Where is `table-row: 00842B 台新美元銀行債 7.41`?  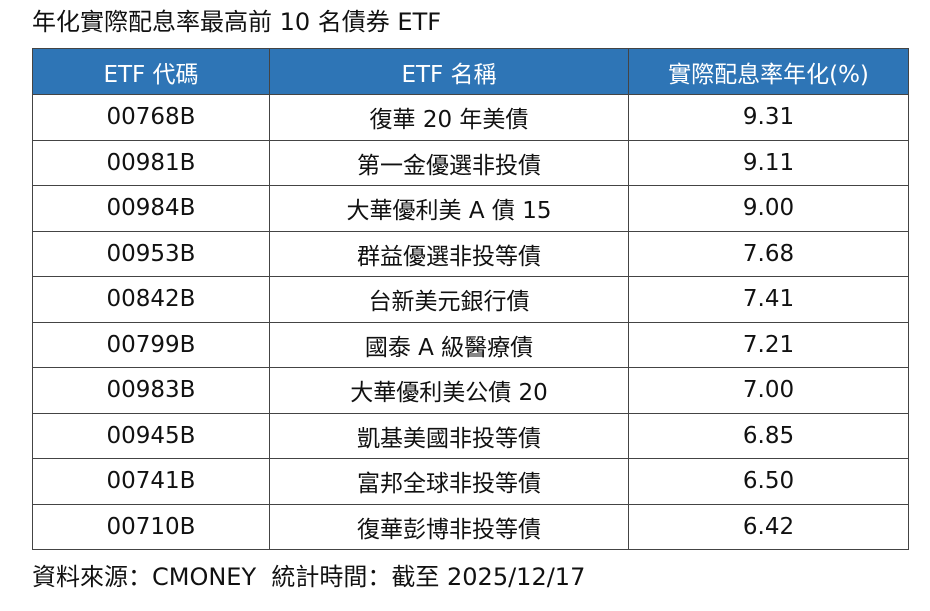 table-row: 00842B 台新美元銀行債 7.41 is located at coordinates (470, 299).